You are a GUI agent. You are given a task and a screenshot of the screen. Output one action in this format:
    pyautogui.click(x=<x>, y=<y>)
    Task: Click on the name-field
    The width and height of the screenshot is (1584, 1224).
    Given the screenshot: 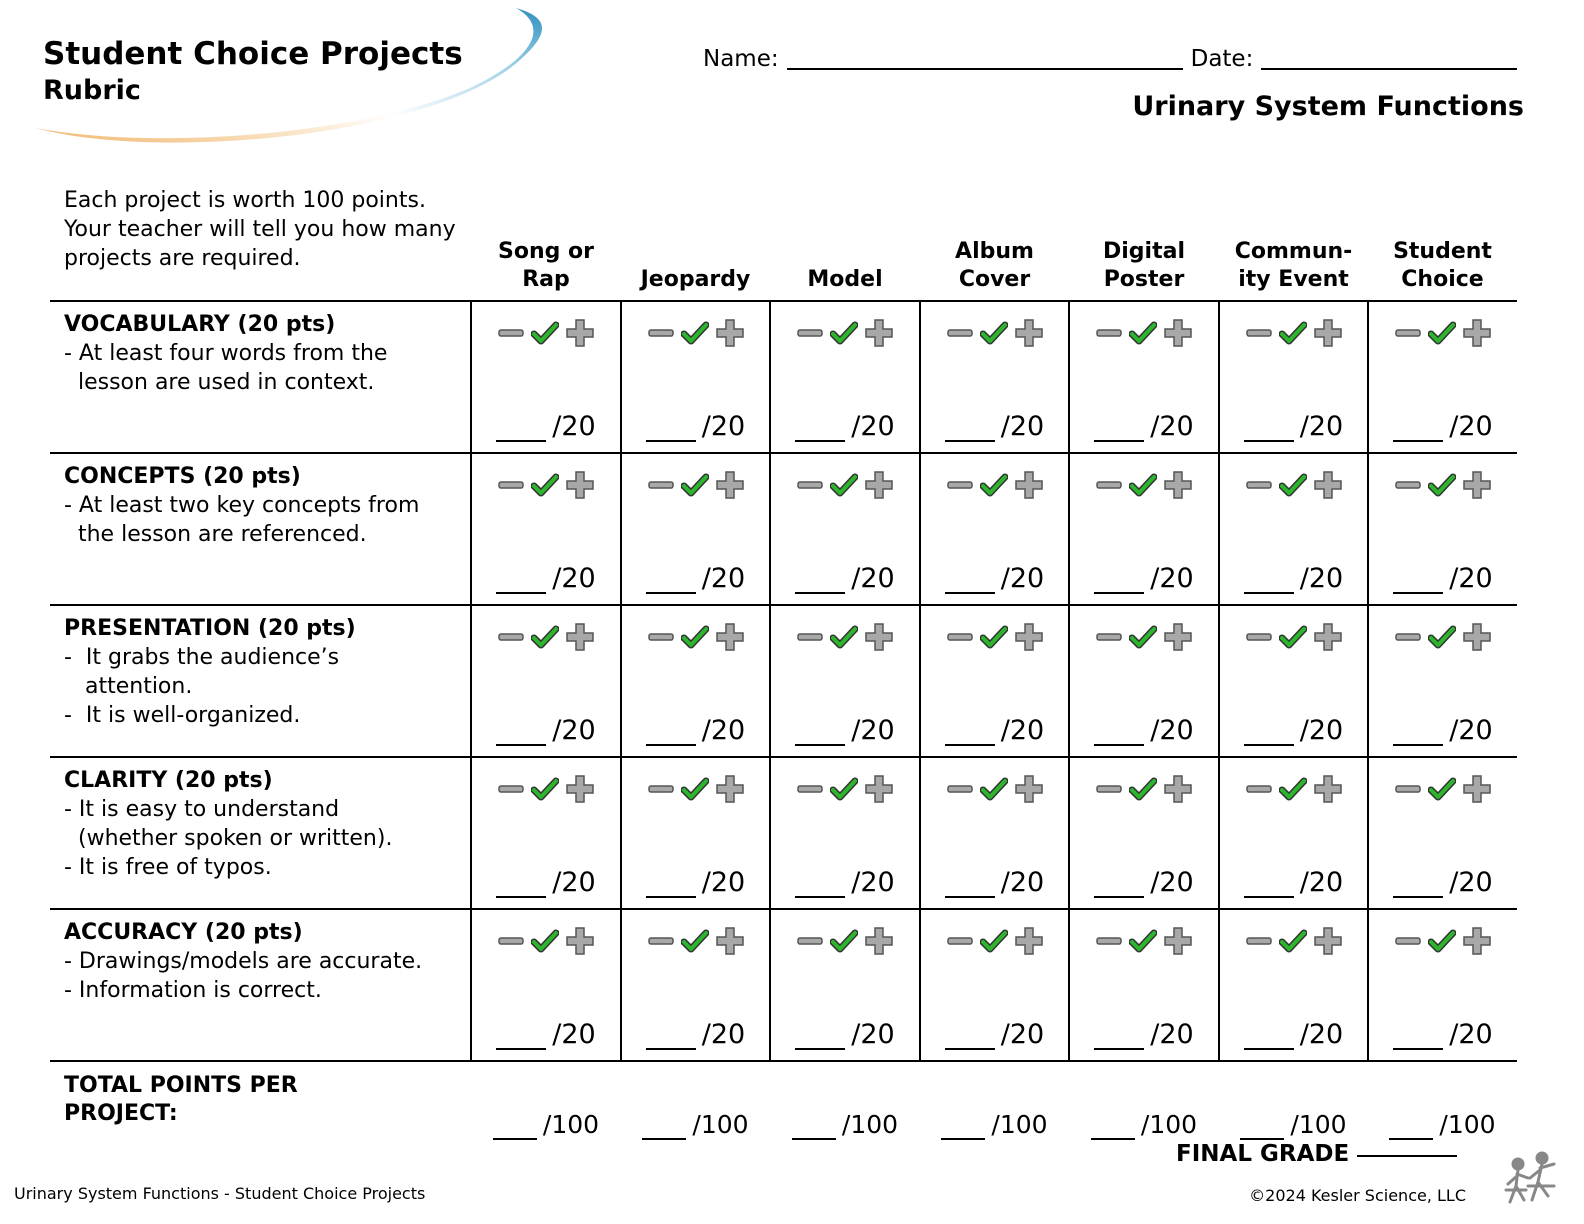 What is the action you would take?
    pyautogui.click(x=984, y=56)
    